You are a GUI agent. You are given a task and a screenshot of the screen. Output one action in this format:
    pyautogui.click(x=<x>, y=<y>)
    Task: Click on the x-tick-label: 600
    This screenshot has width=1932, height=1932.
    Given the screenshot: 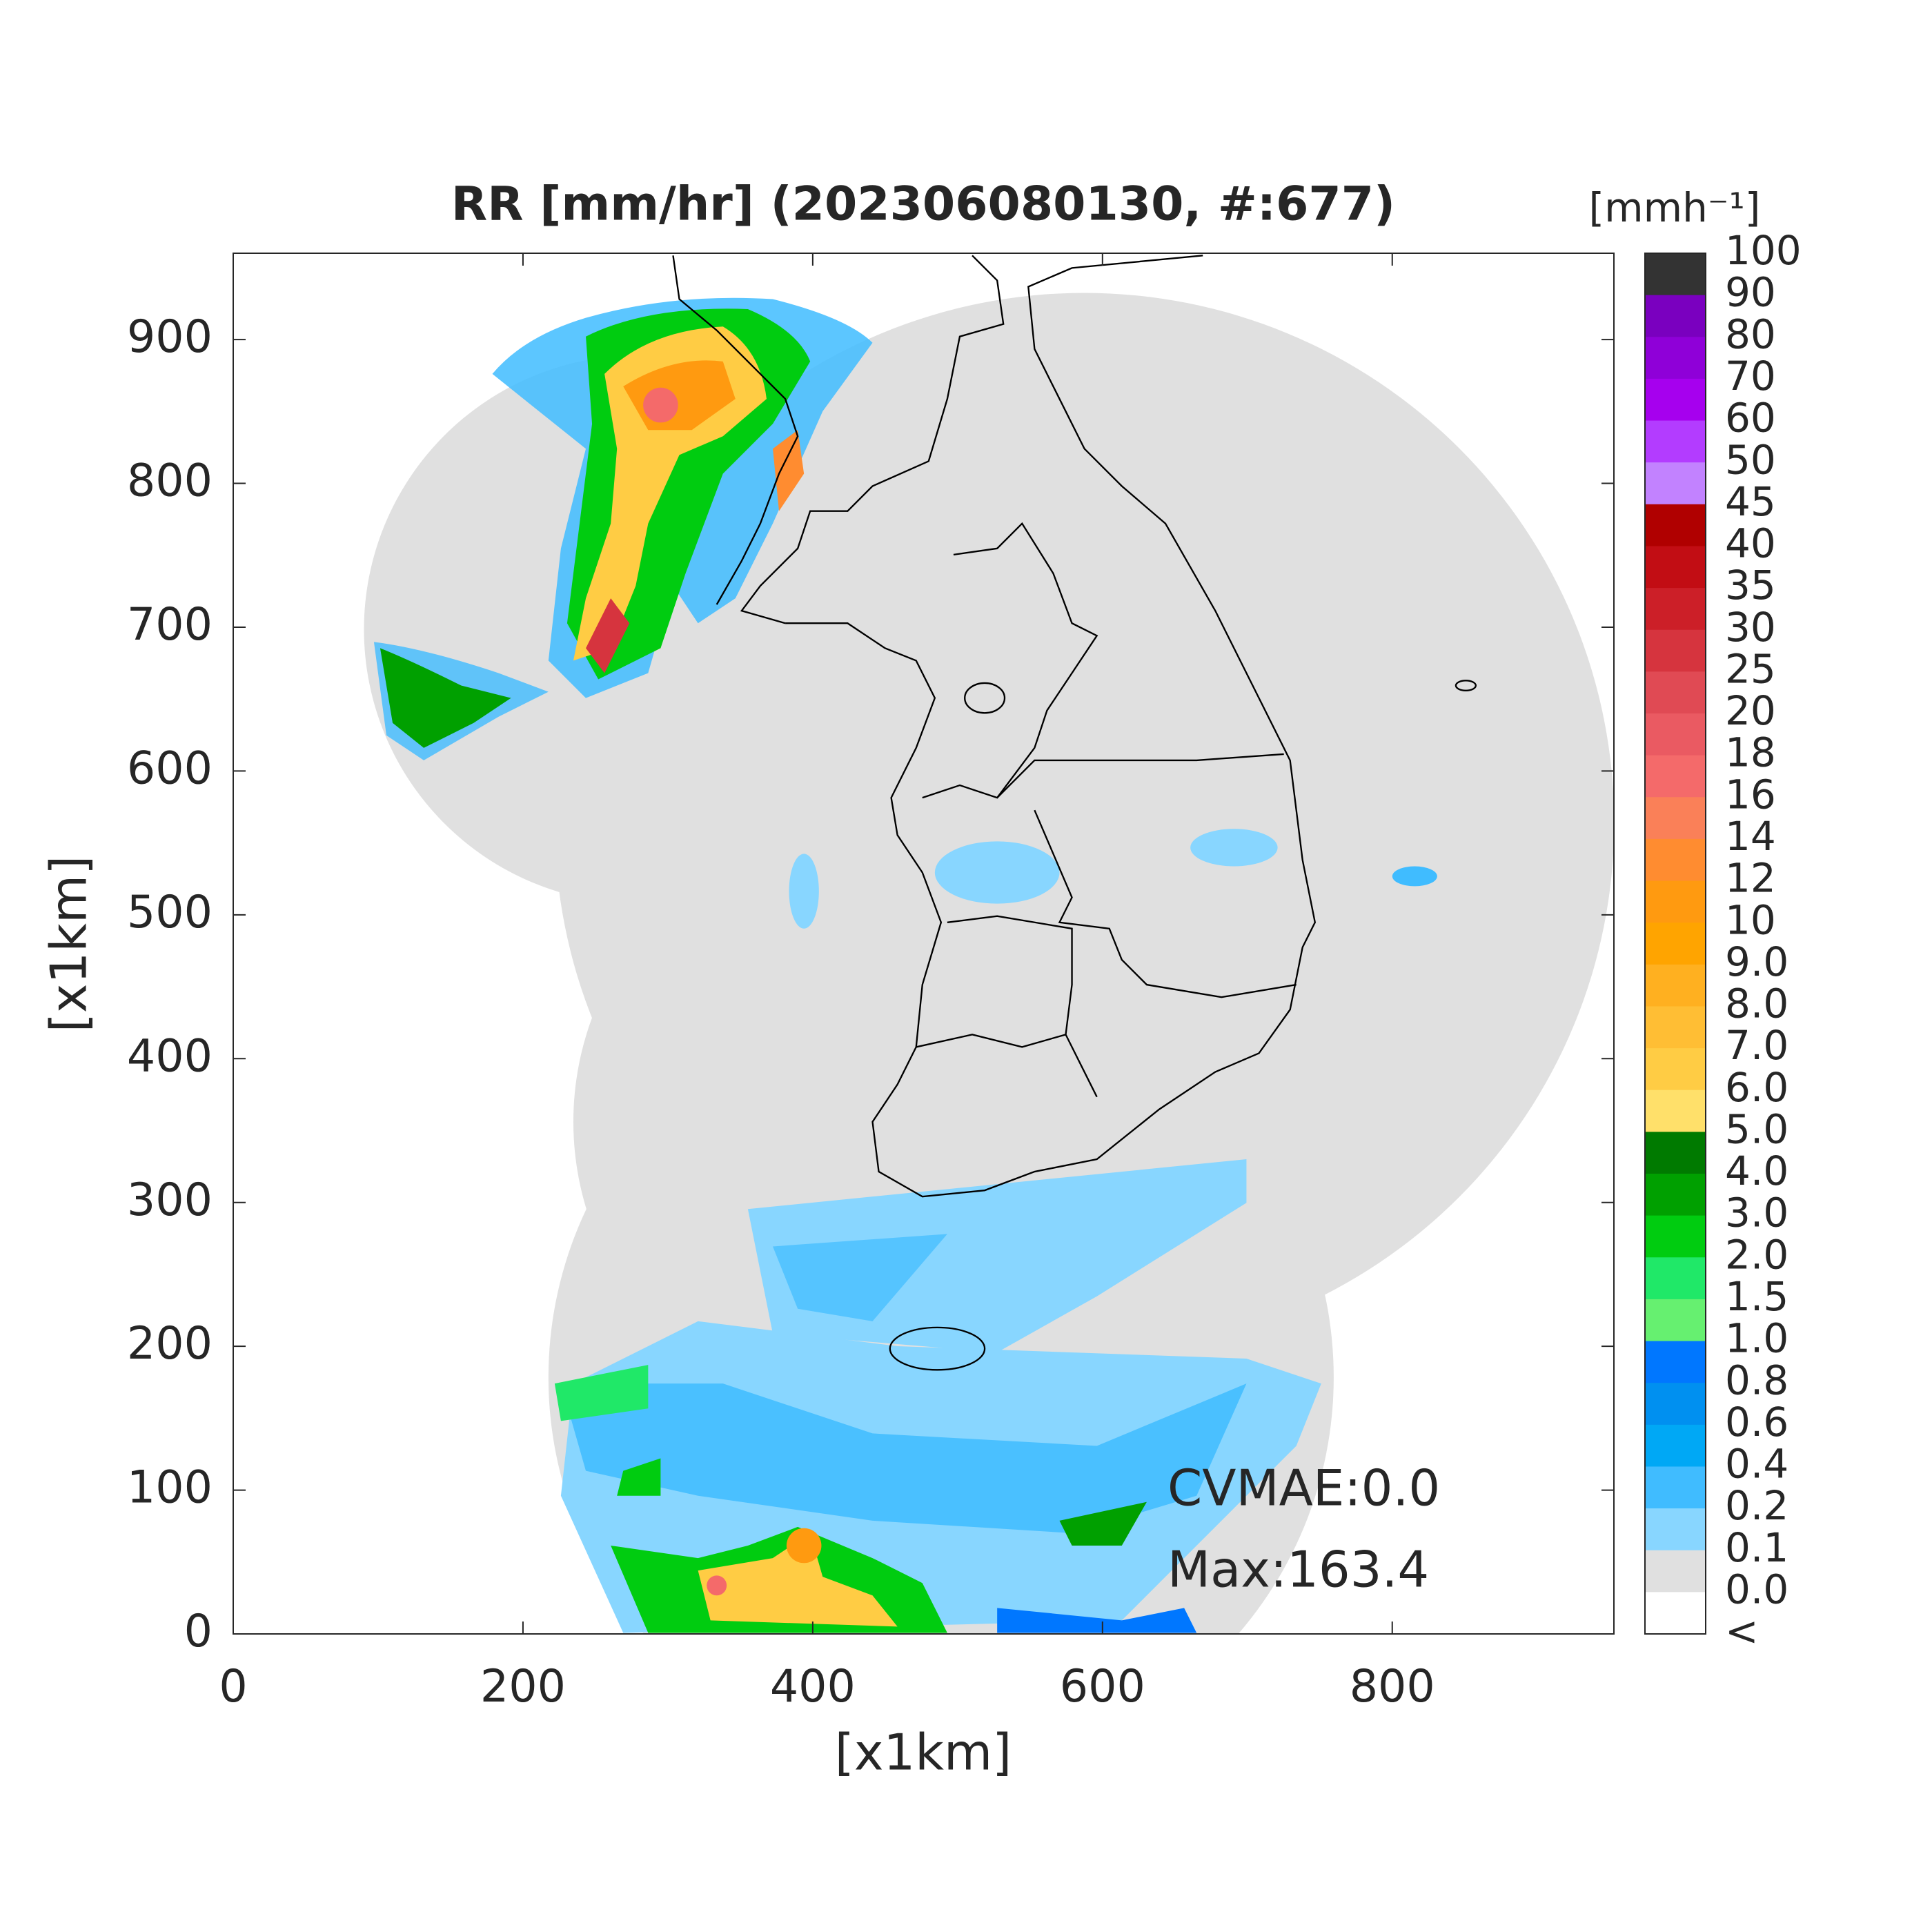 What is the action you would take?
    pyautogui.click(x=1102, y=1687)
    